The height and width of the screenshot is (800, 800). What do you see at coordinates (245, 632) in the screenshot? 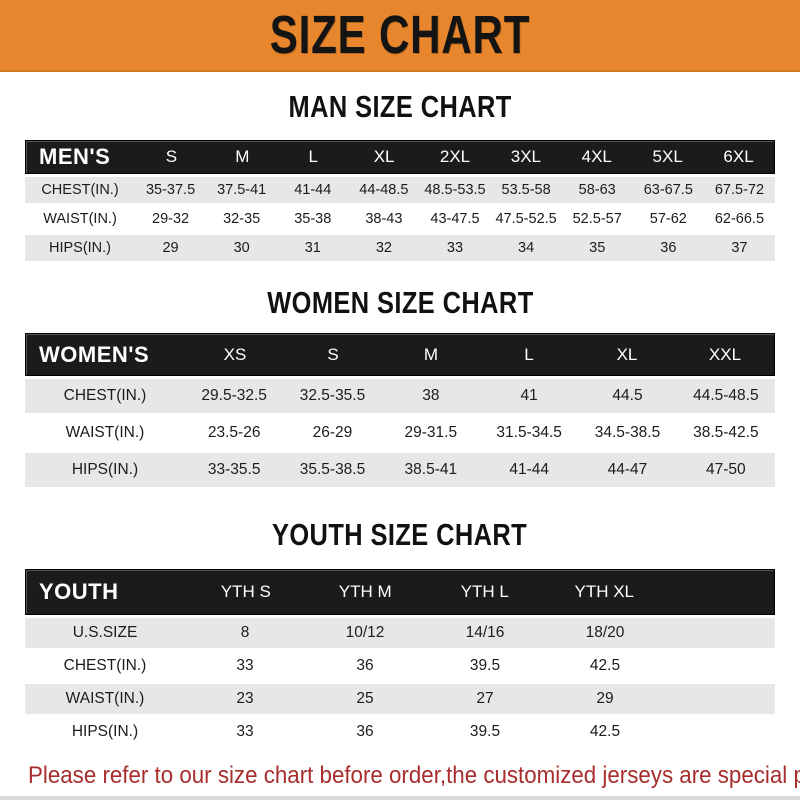
I see `table-cell: 8` at bounding box center [245, 632].